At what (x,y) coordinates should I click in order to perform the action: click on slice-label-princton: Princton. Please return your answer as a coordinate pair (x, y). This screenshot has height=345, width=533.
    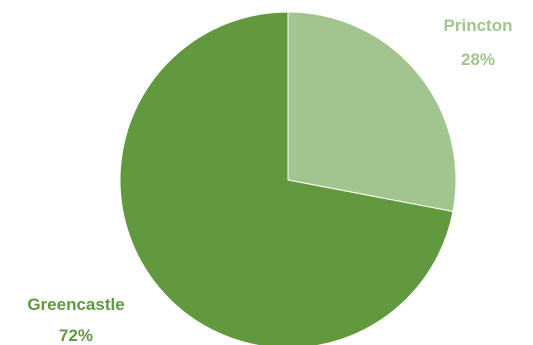
    Looking at the image, I should click on (478, 25).